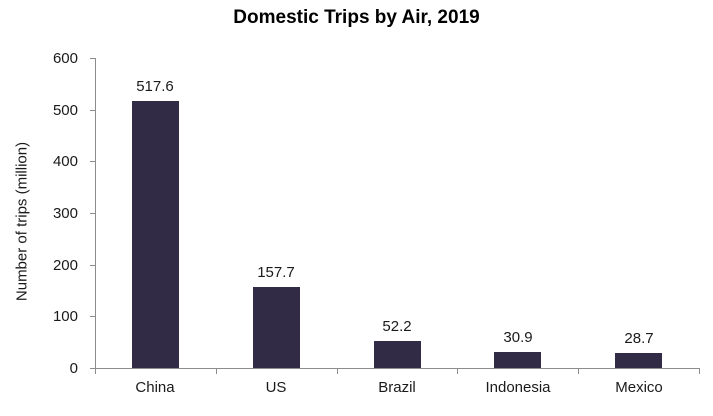 This screenshot has width=713, height=416. I want to click on y-tick-label: 100, so click(65, 317).